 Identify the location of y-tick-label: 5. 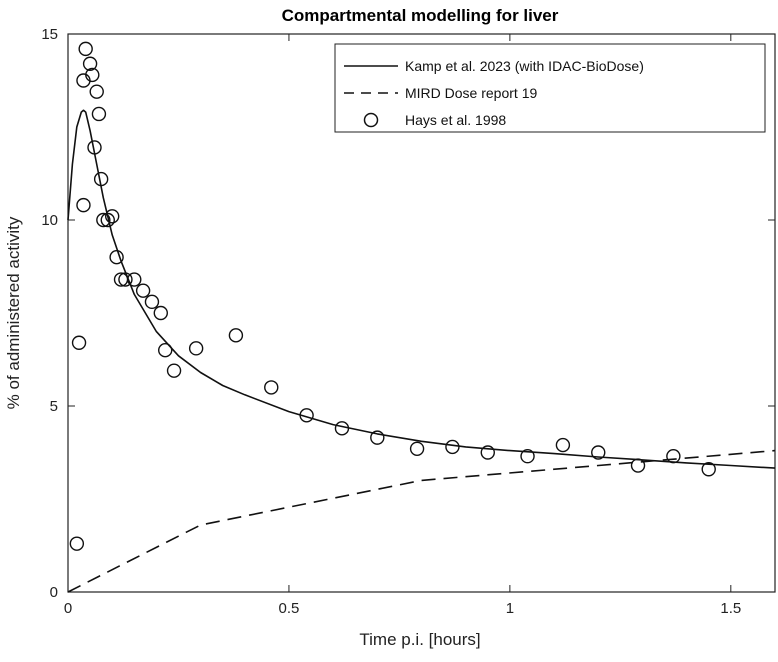
(54, 406).